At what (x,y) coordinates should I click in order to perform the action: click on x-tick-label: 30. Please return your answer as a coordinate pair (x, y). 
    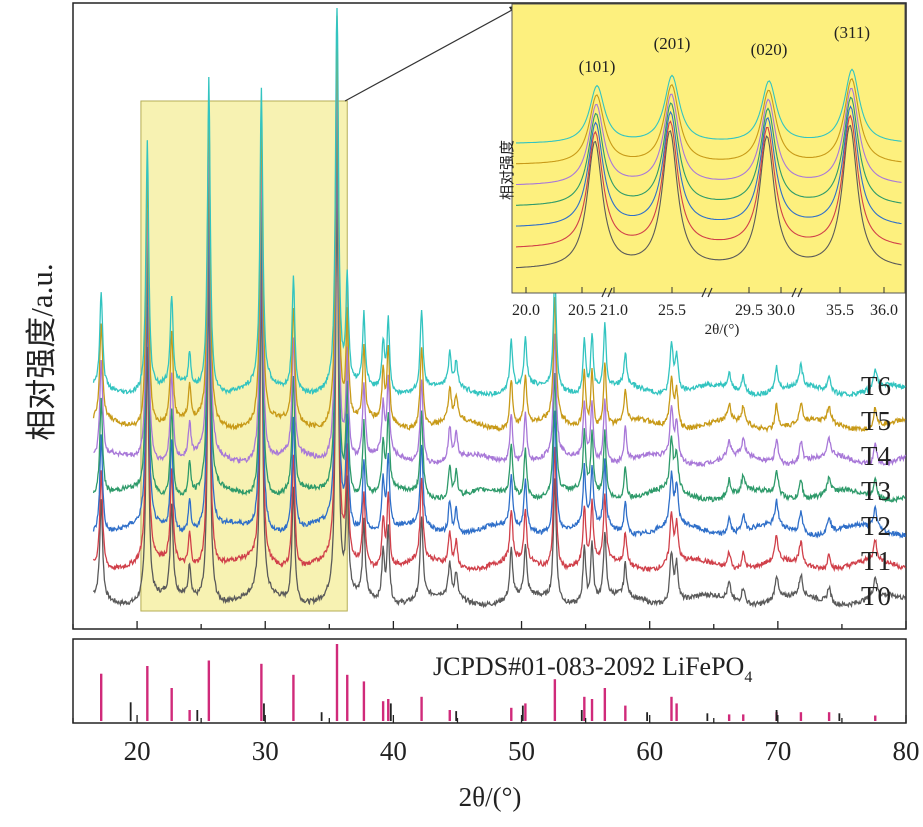
    Looking at the image, I should click on (265, 751).